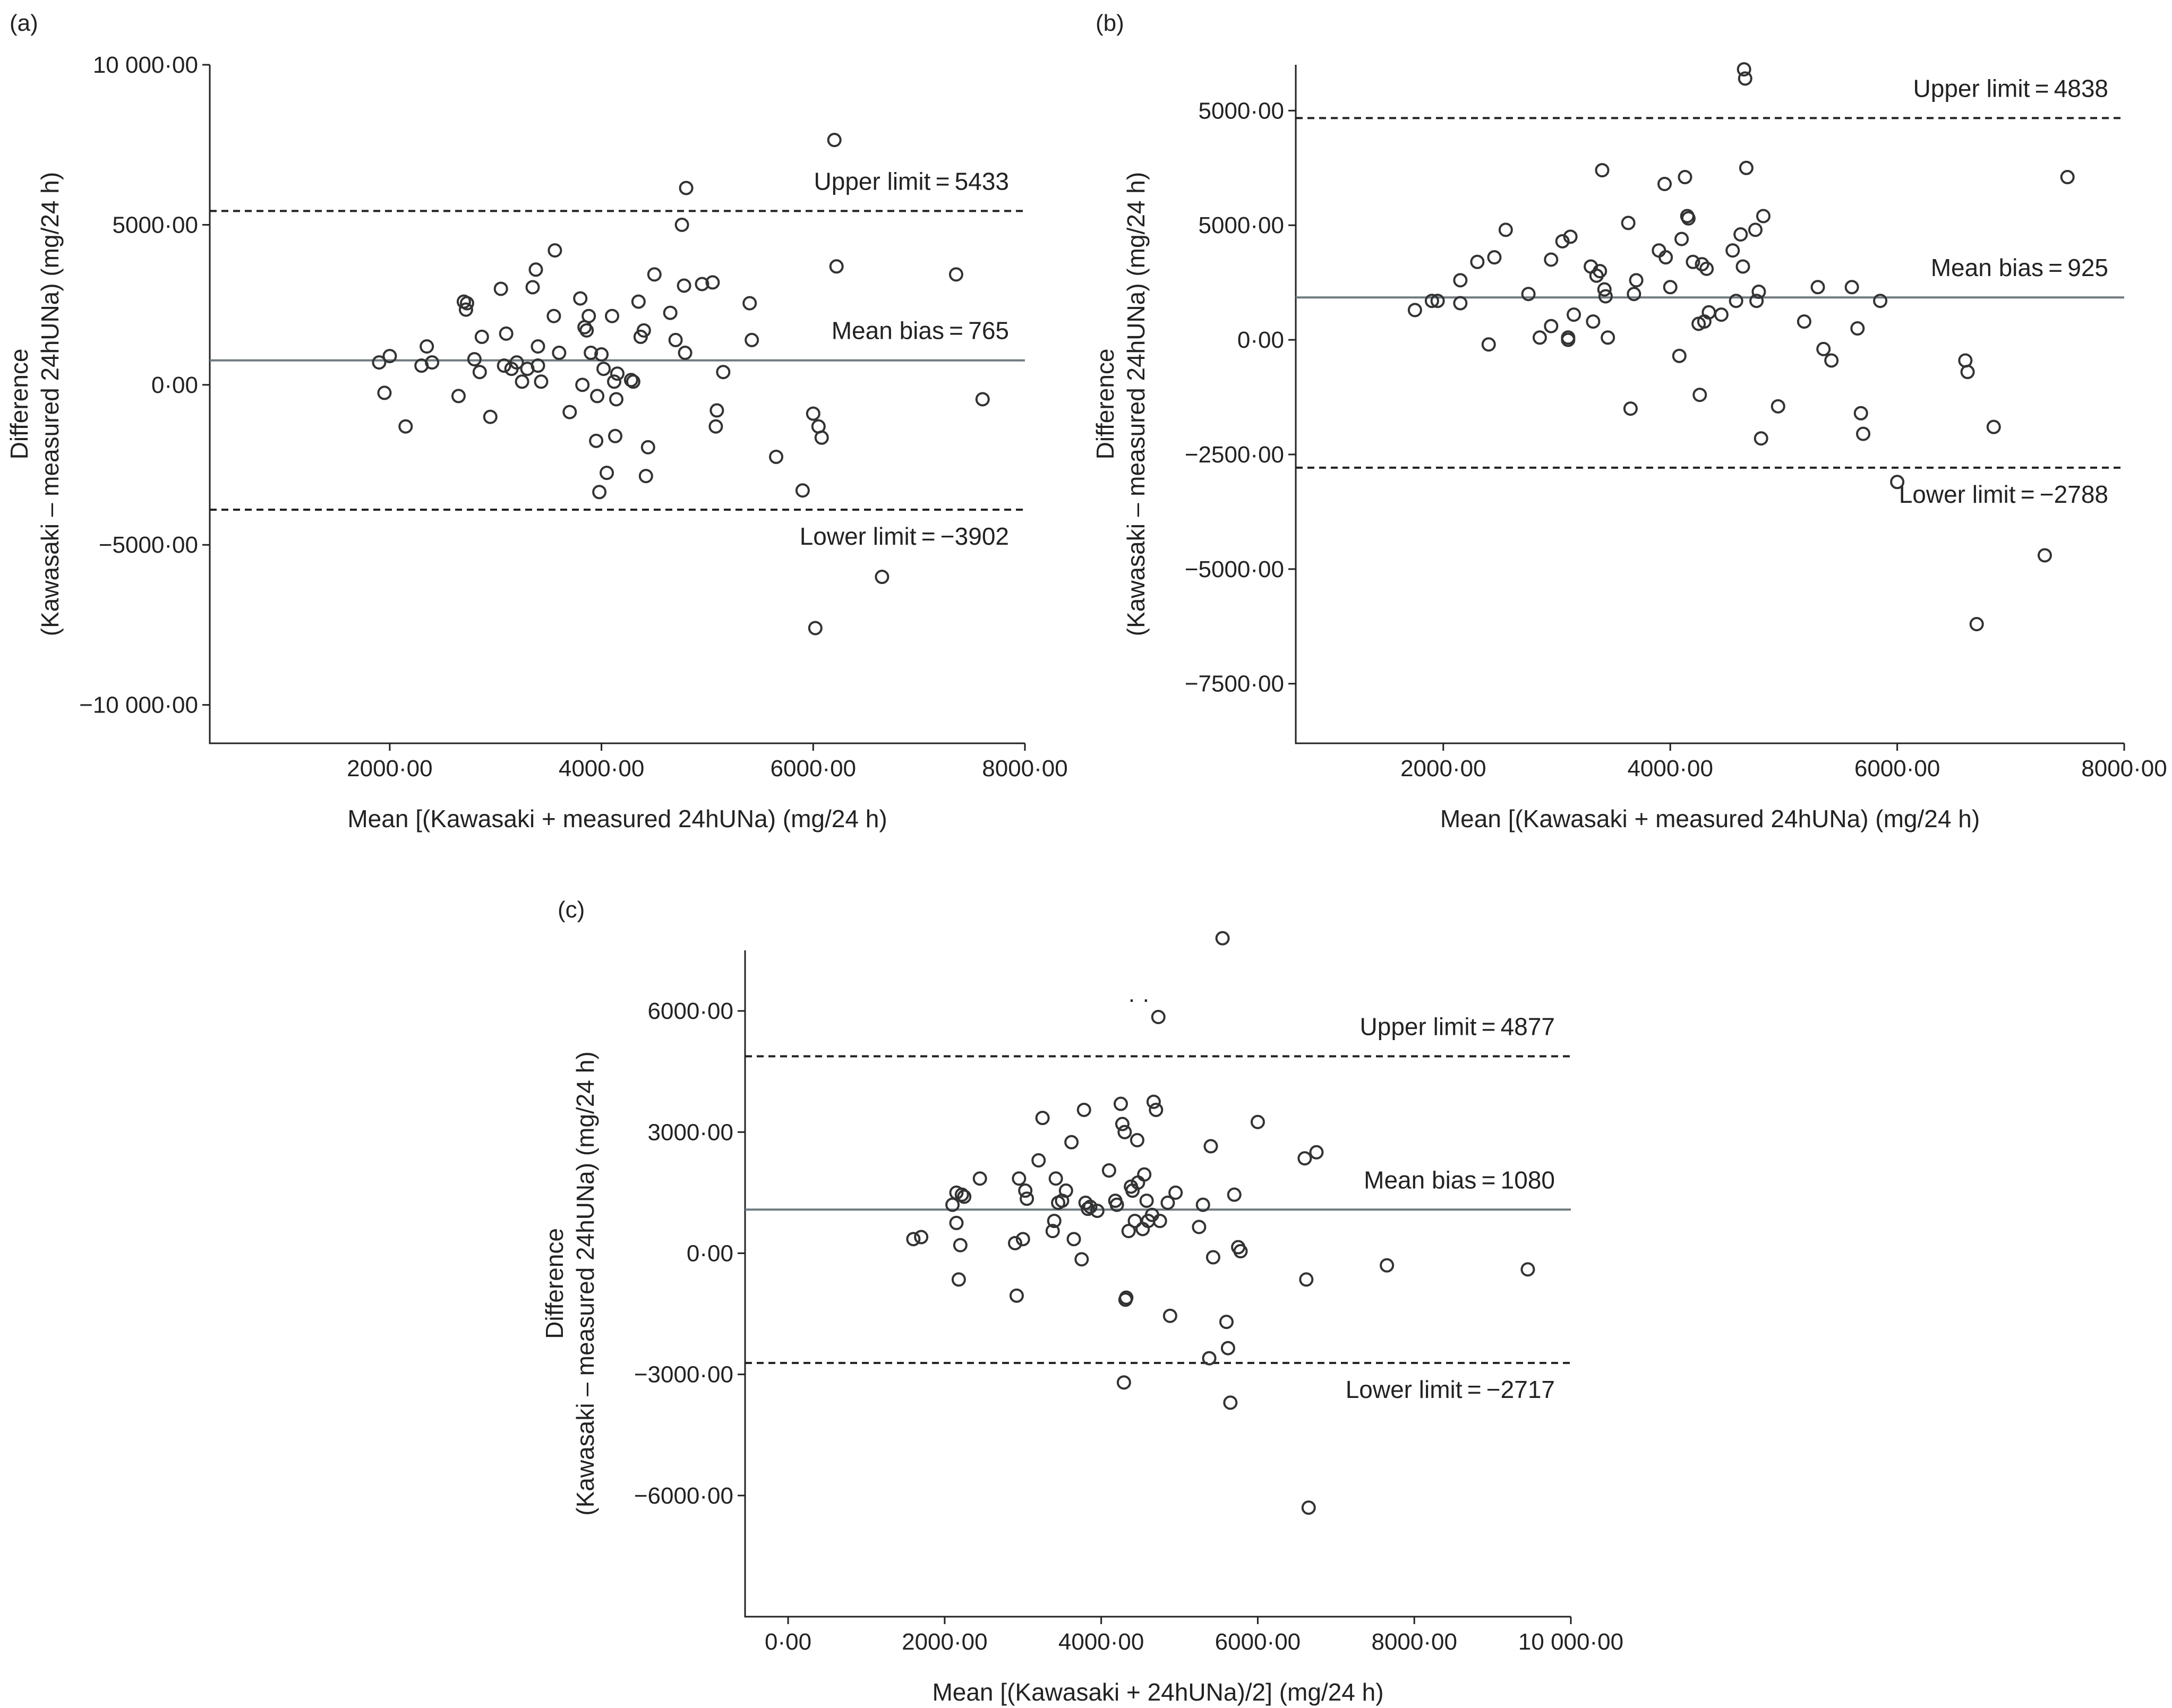 This screenshot has height=1708, width=2172. I want to click on mean-bias-label: Mean bias = 925, so click(2019, 267).